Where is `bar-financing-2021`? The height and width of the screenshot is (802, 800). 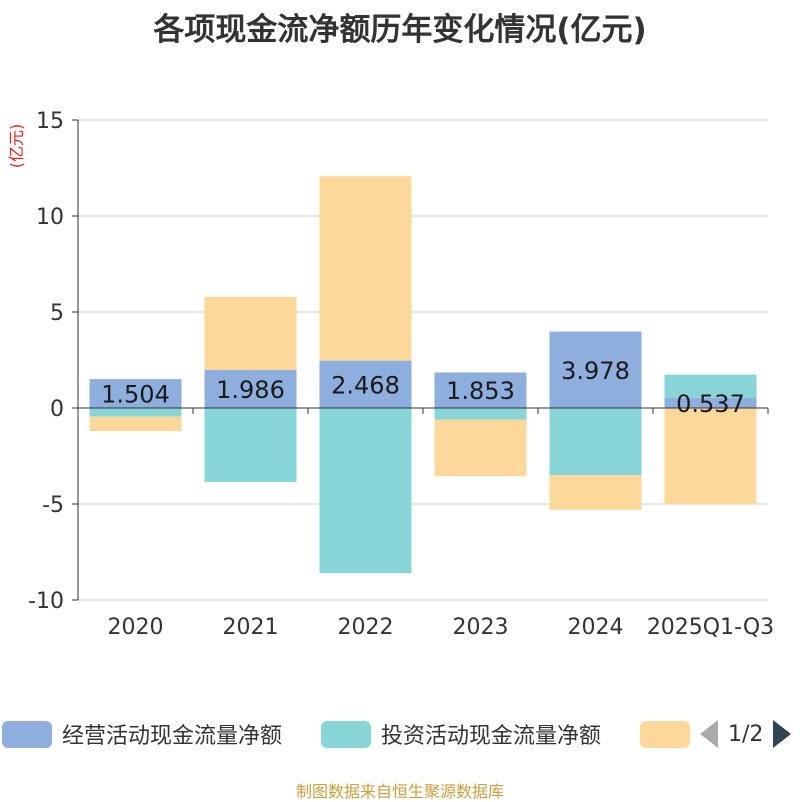
bar-financing-2021 is located at coordinates (250, 333).